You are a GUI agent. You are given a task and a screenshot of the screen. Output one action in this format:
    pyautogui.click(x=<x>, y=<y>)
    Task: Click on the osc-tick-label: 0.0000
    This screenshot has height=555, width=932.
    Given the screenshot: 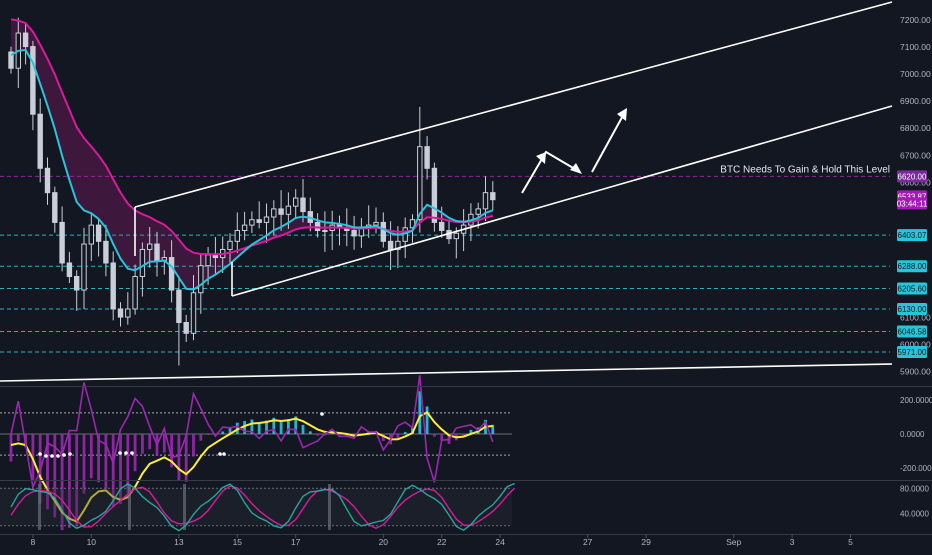 What is the action you would take?
    pyautogui.click(x=912, y=434)
    